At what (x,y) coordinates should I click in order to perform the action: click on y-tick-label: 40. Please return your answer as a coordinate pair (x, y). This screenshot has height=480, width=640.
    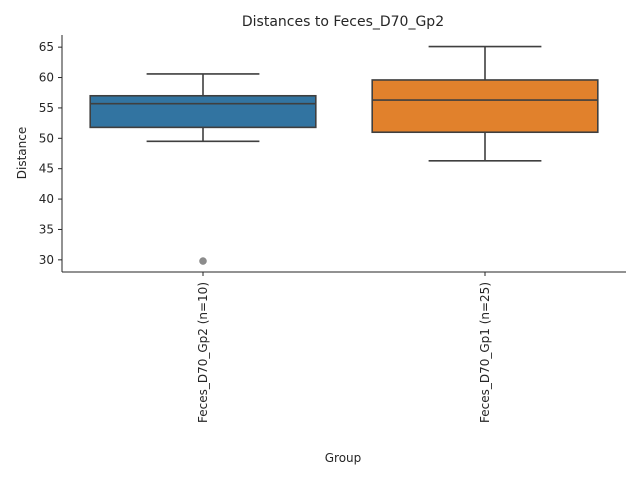
    Looking at the image, I should click on (46, 199).